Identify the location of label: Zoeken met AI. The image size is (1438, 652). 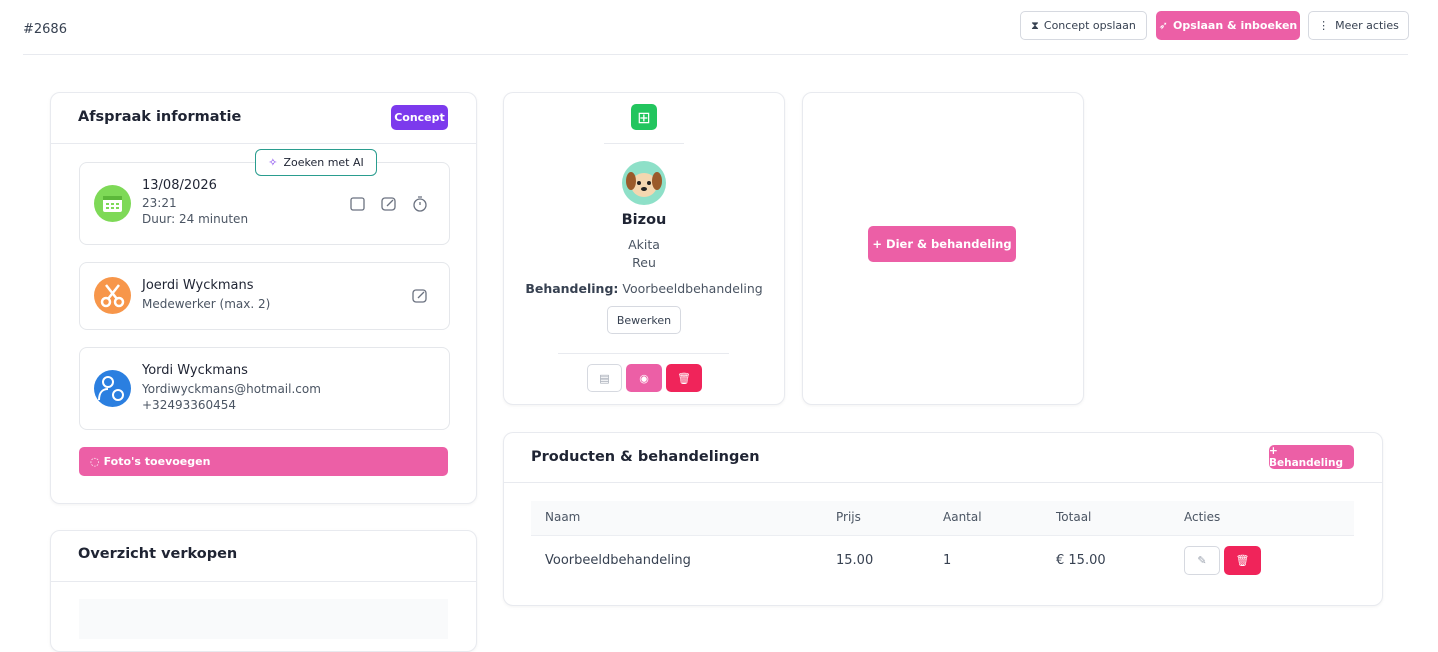
(323, 162).